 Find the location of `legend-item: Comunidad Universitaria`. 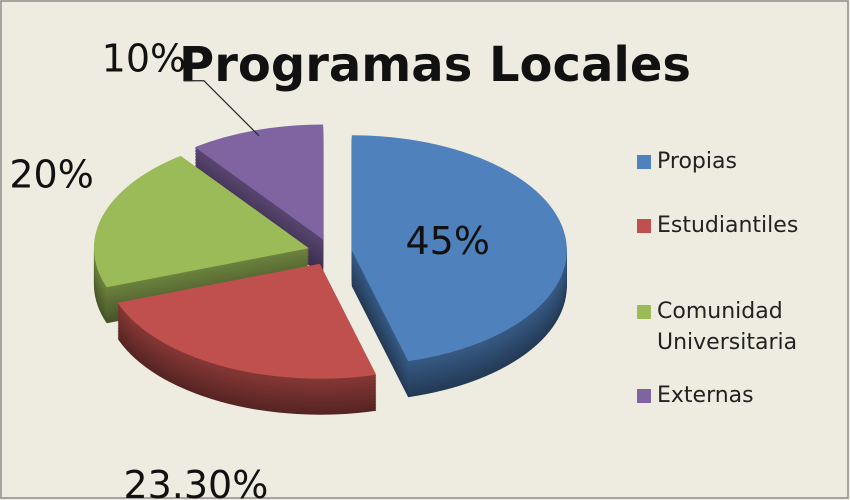

legend-item: Comunidad Universitaria is located at coordinates (722, 327).